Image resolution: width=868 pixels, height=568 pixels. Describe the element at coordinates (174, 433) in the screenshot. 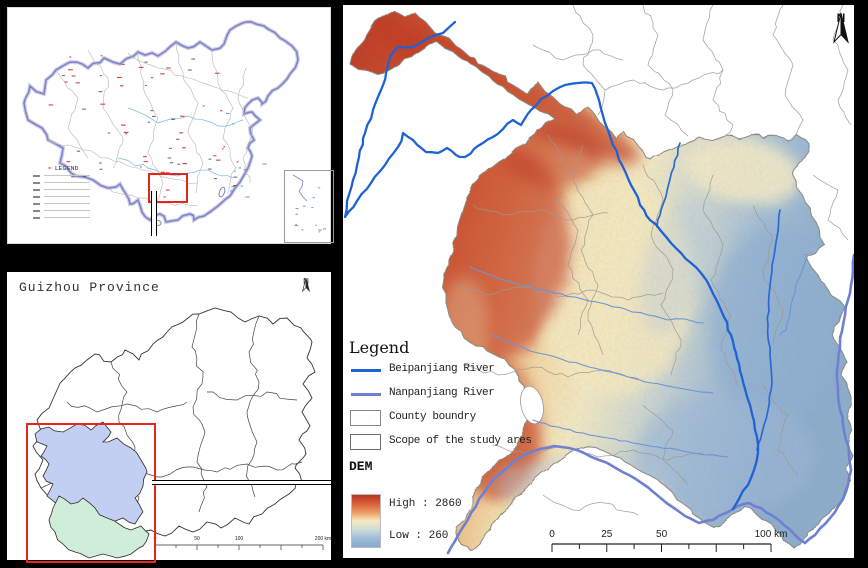

I see `guizhou-map-drawing` at that location.